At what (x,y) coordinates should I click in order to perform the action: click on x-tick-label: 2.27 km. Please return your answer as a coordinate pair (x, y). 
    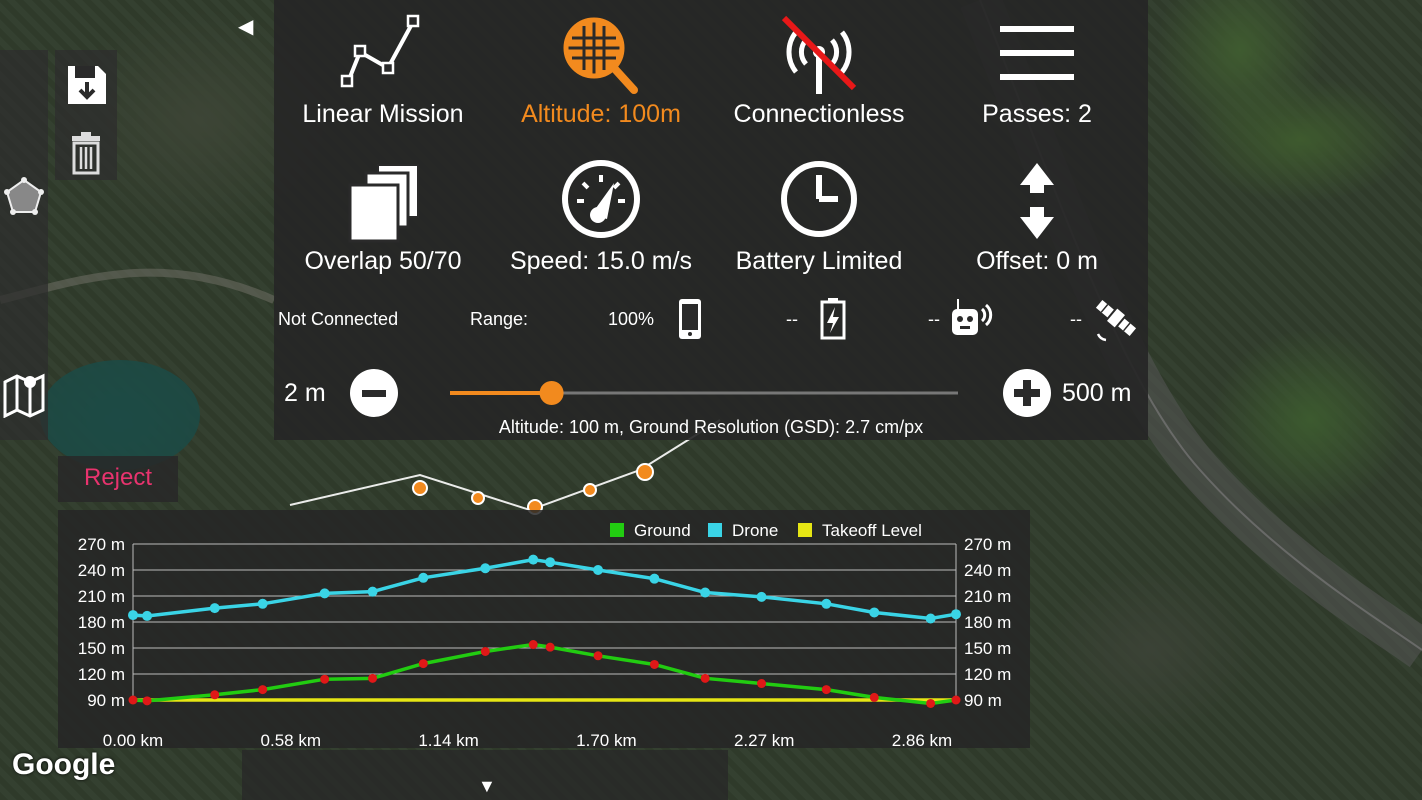
    Looking at the image, I should click on (764, 739).